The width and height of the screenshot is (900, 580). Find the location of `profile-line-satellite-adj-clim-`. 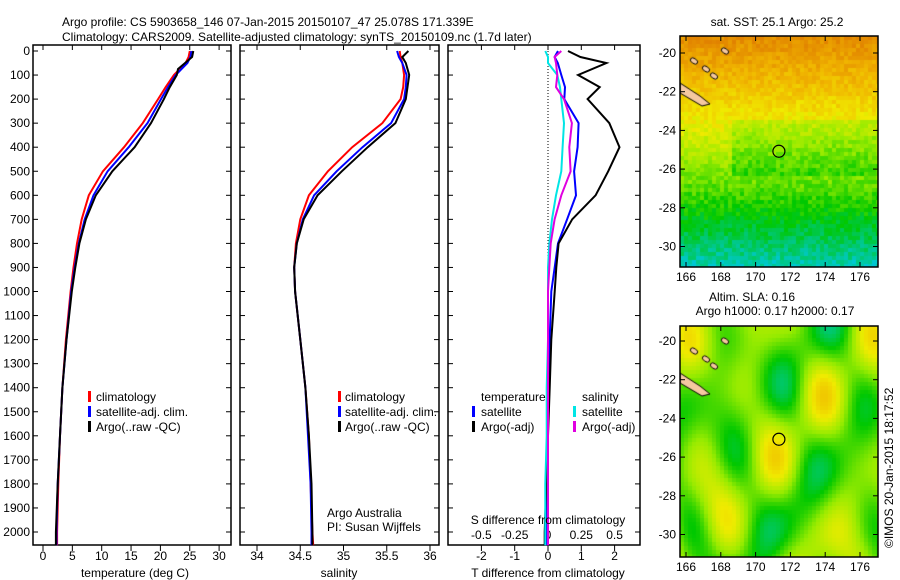

profile-line-satellite-adj-clim- is located at coordinates (124, 298).